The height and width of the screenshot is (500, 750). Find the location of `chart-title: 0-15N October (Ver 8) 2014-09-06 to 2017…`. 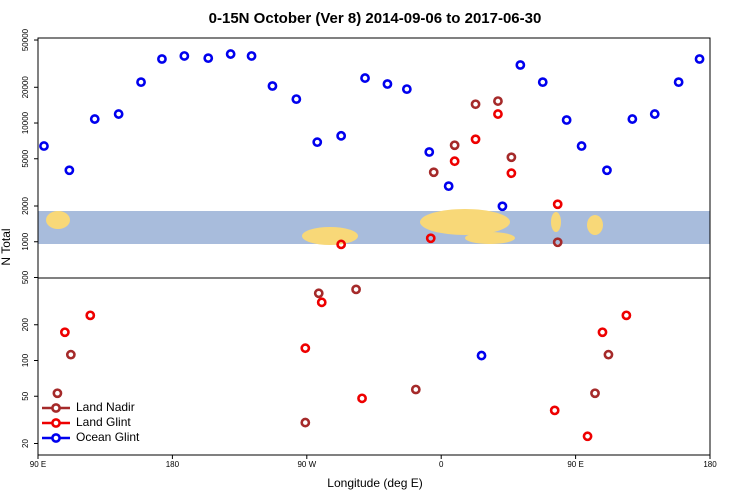

chart-title: 0-15N October (Ver 8) 2014-09-06 to 2017… is located at coordinates (375, 18).